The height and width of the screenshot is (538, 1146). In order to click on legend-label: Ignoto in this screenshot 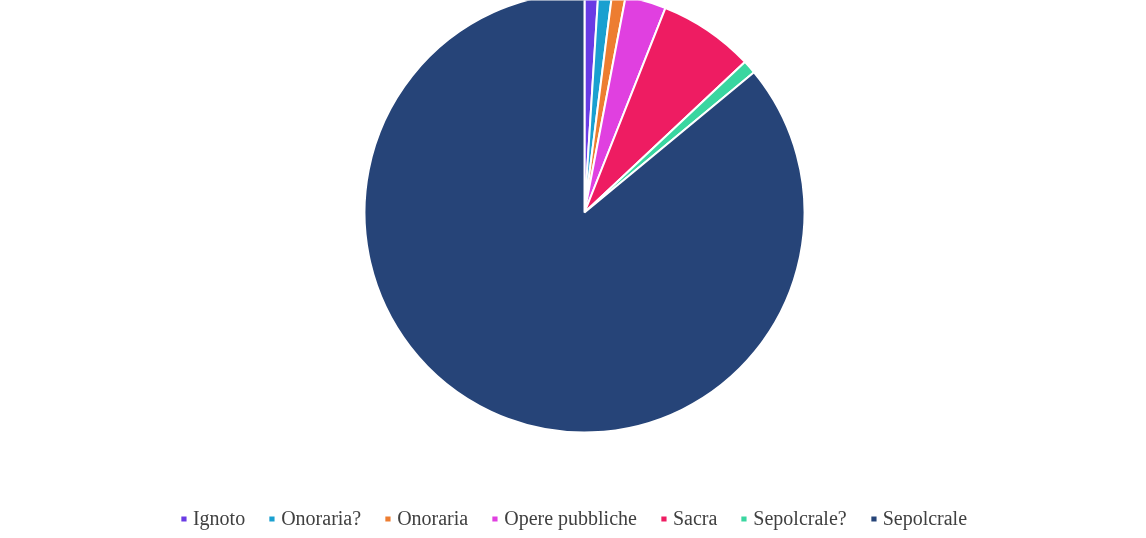, I will do `click(219, 518)`.